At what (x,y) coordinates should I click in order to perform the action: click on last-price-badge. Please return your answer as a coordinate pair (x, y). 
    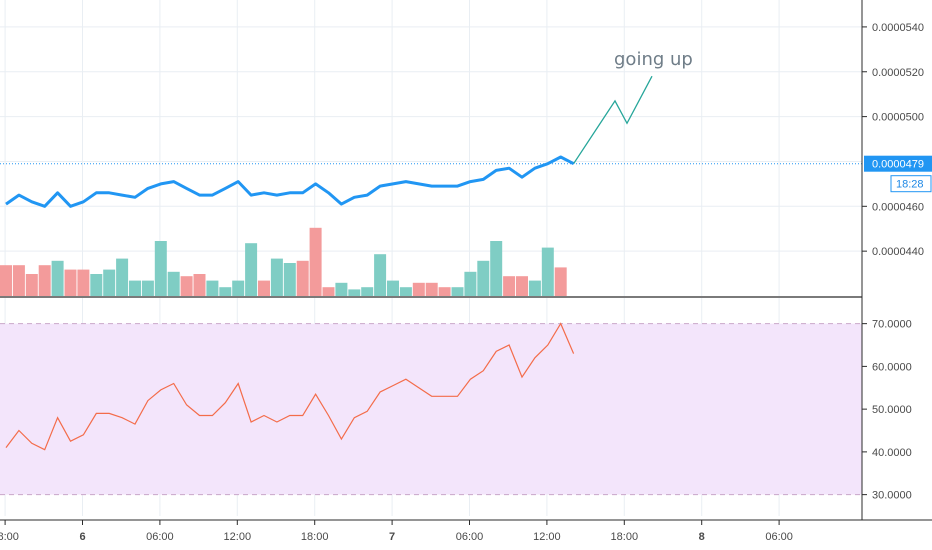
    Looking at the image, I should click on (898, 163).